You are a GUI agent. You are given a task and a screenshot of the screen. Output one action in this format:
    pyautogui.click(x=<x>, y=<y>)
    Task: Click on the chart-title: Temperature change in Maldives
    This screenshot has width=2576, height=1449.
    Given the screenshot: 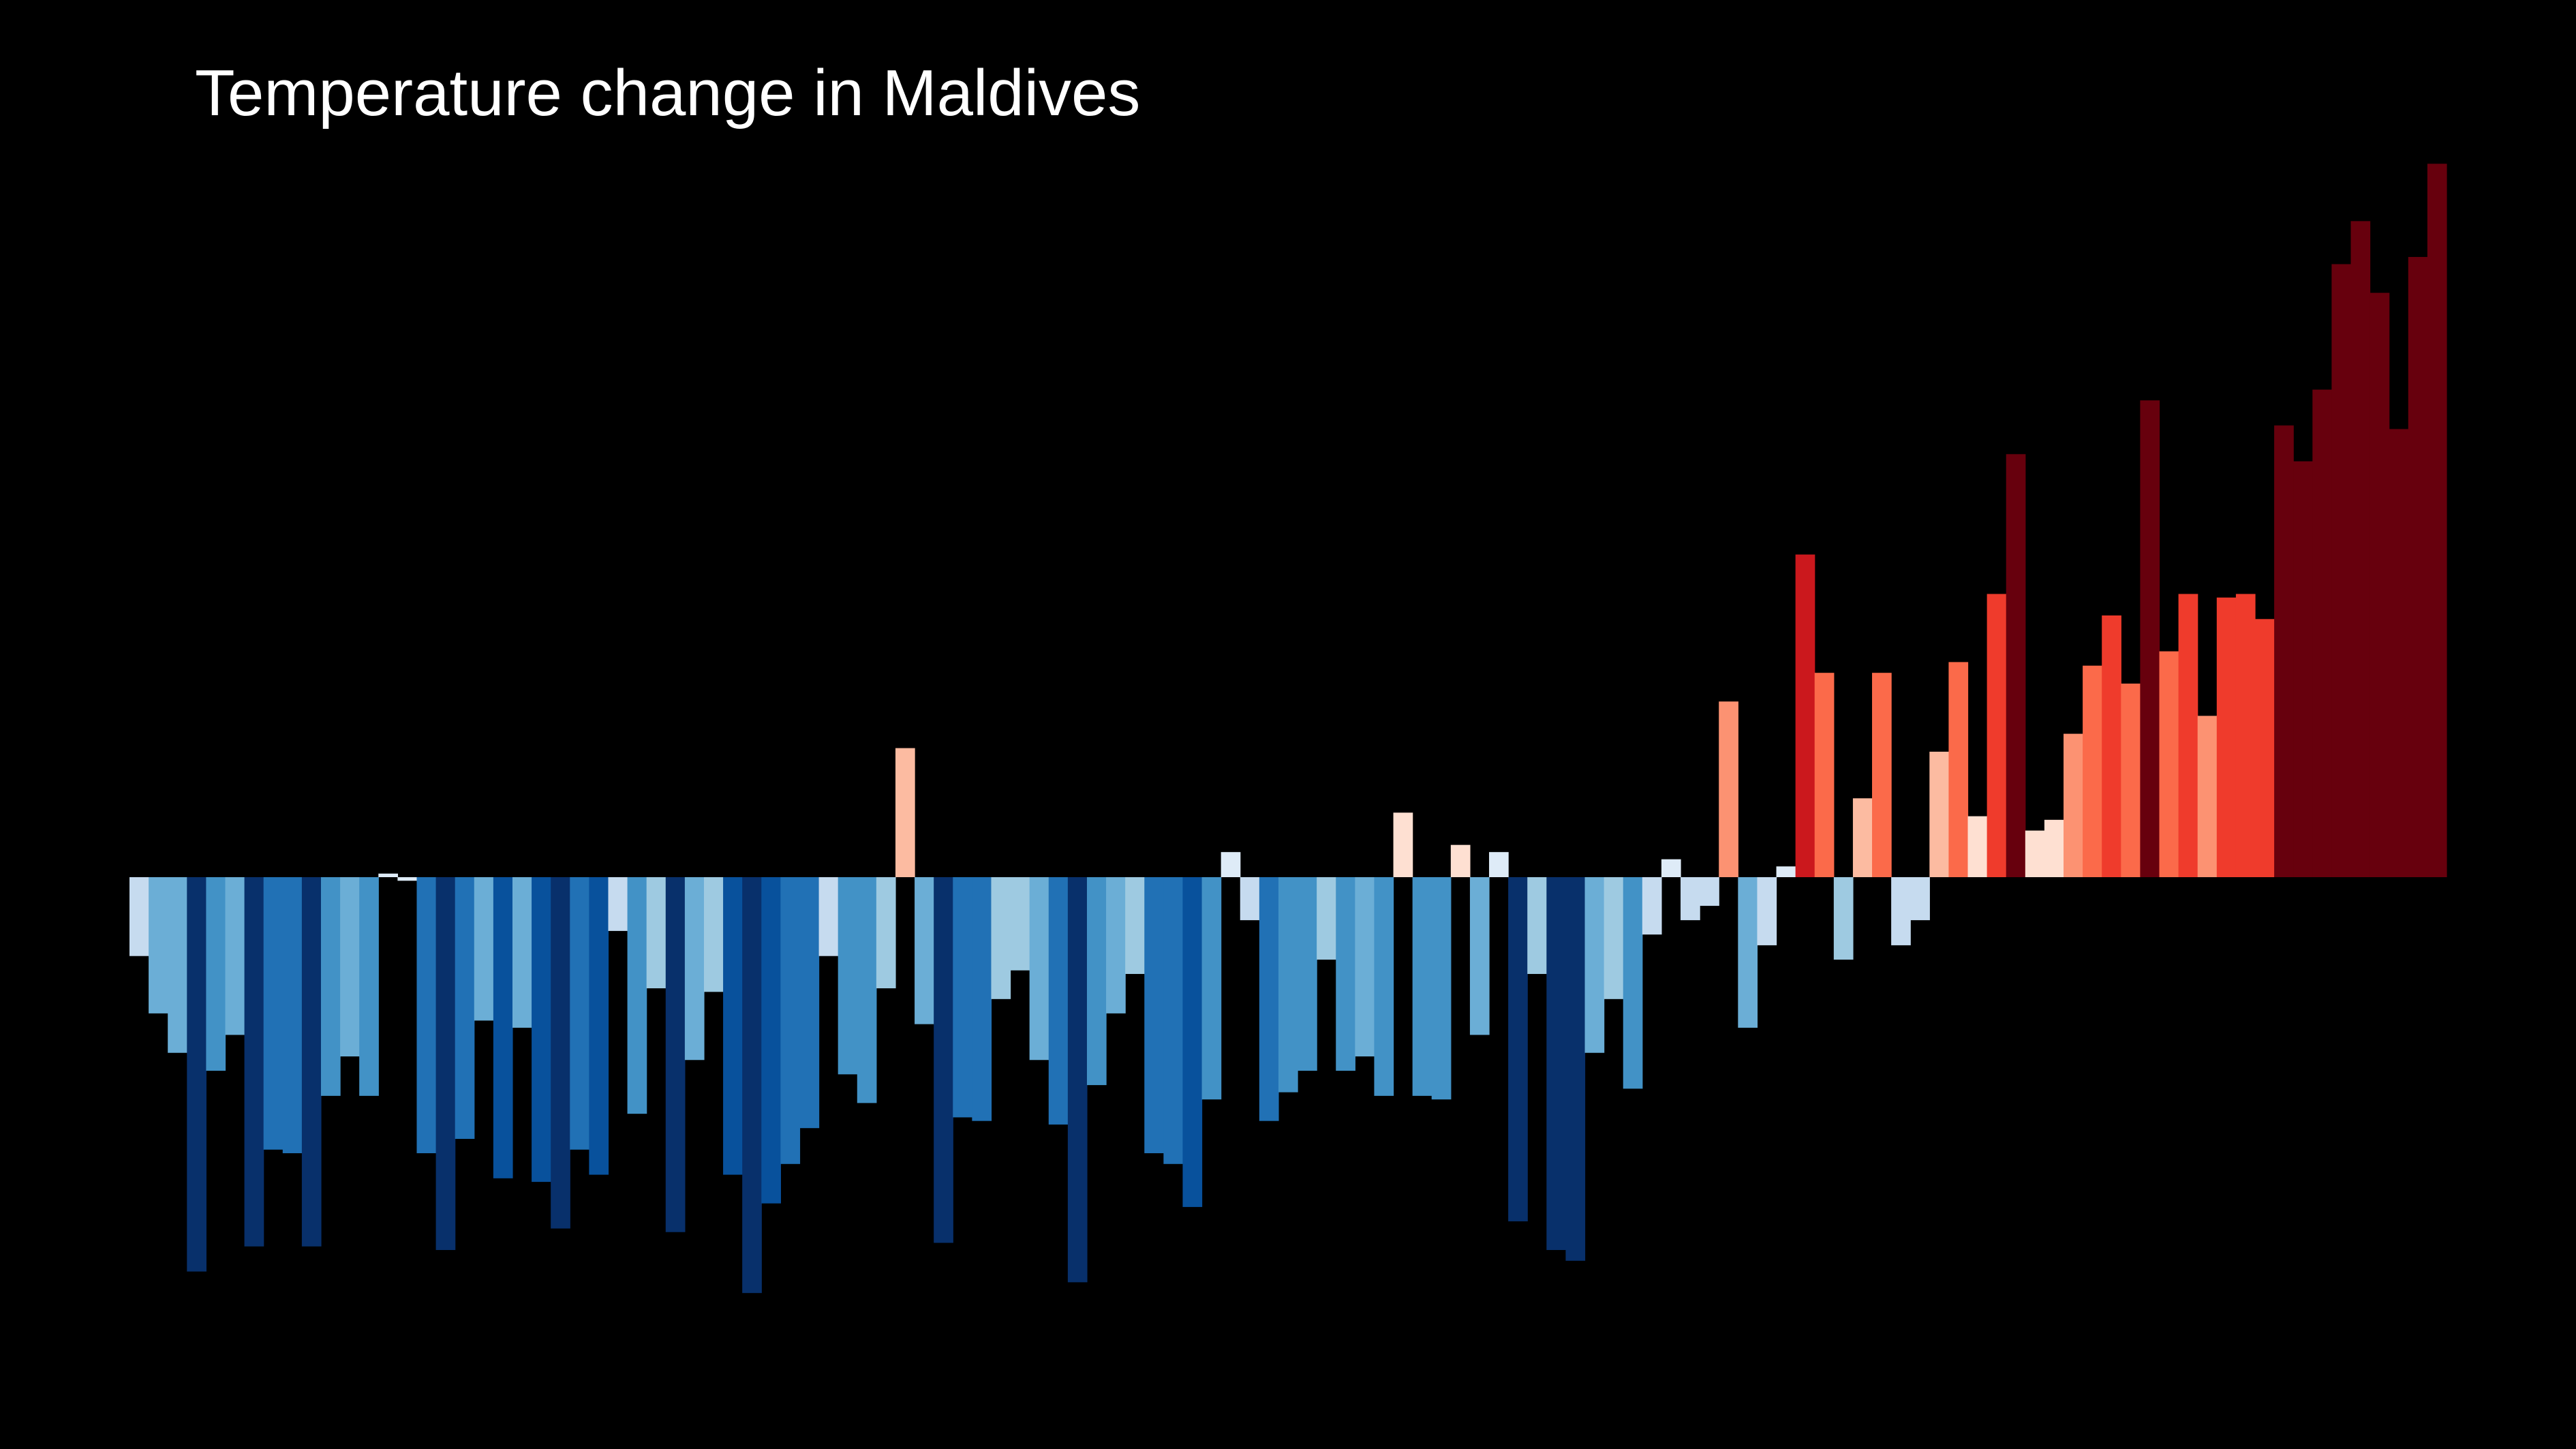 What is the action you would take?
    pyautogui.click(x=668, y=93)
    